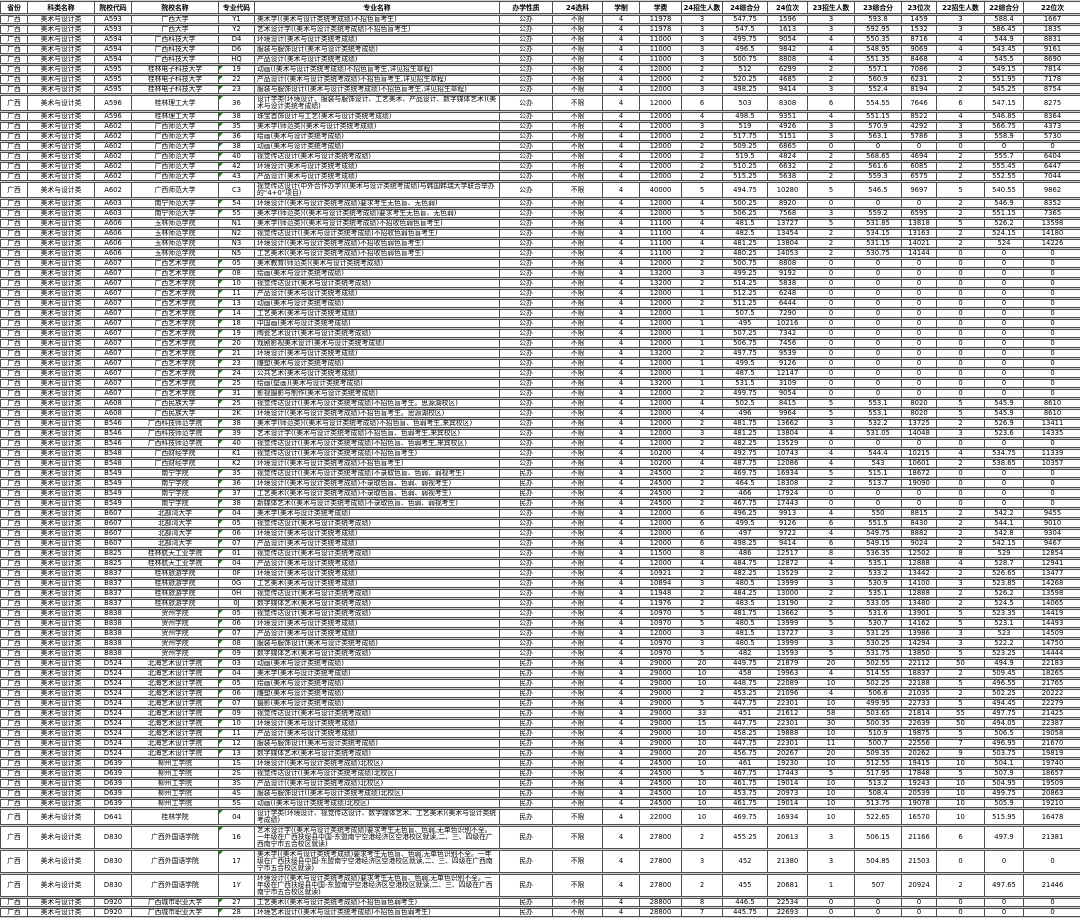 This screenshot has width=1080, height=918. What do you see at coordinates (878, 723) in the screenshot?
I see `cell-score23: 500.35` at bounding box center [878, 723].